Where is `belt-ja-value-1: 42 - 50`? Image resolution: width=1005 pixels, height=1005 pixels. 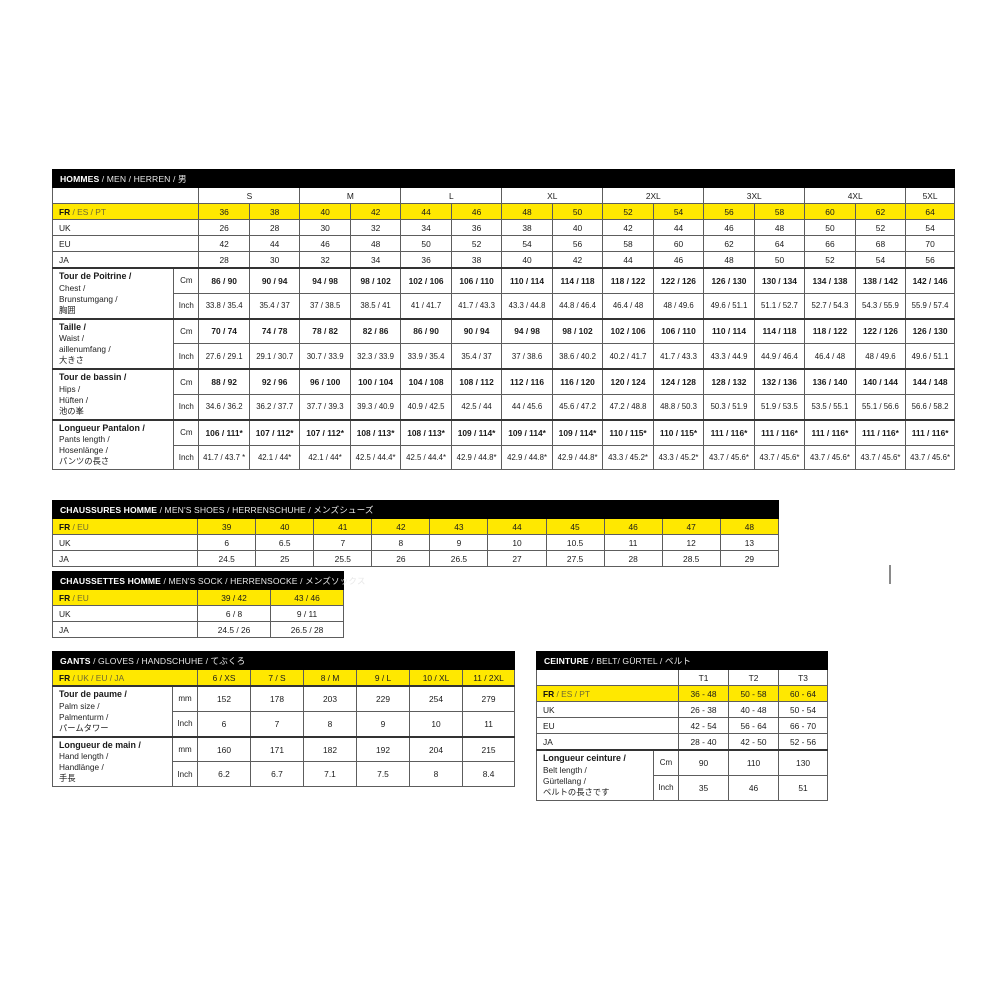
belt-ja-value-1: 42 - 50 is located at coordinates (753, 742).